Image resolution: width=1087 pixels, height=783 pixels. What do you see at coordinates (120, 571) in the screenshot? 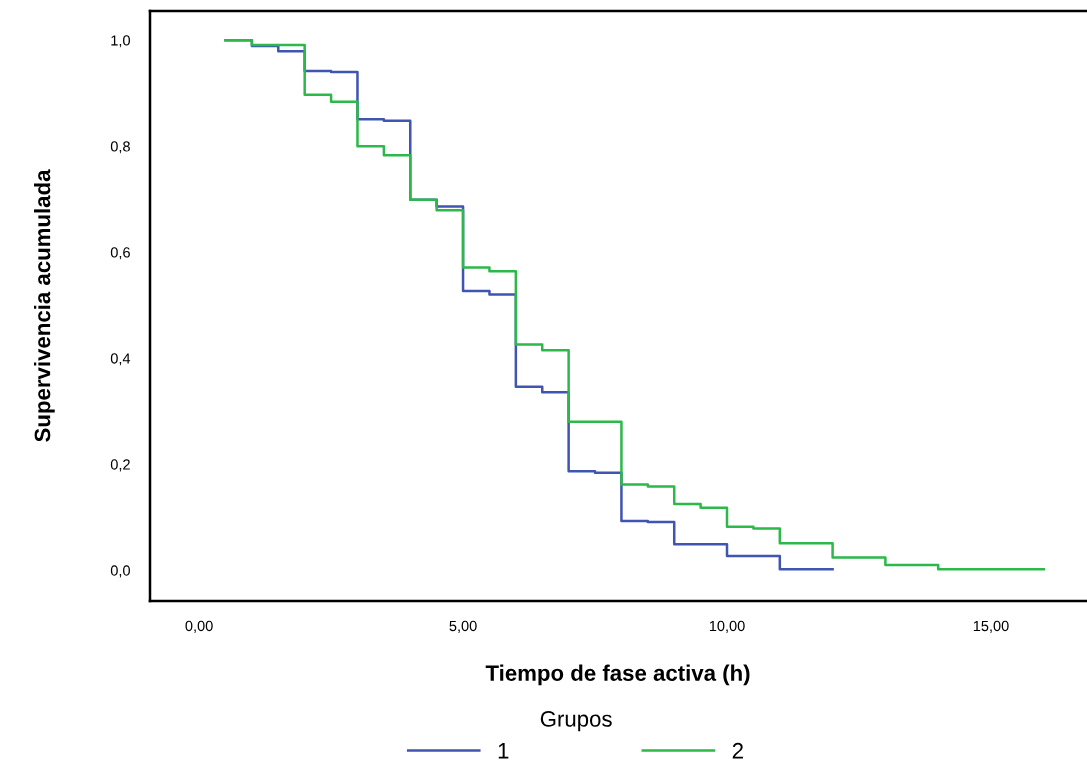
I see `y-tick-label: 0,0` at bounding box center [120, 571].